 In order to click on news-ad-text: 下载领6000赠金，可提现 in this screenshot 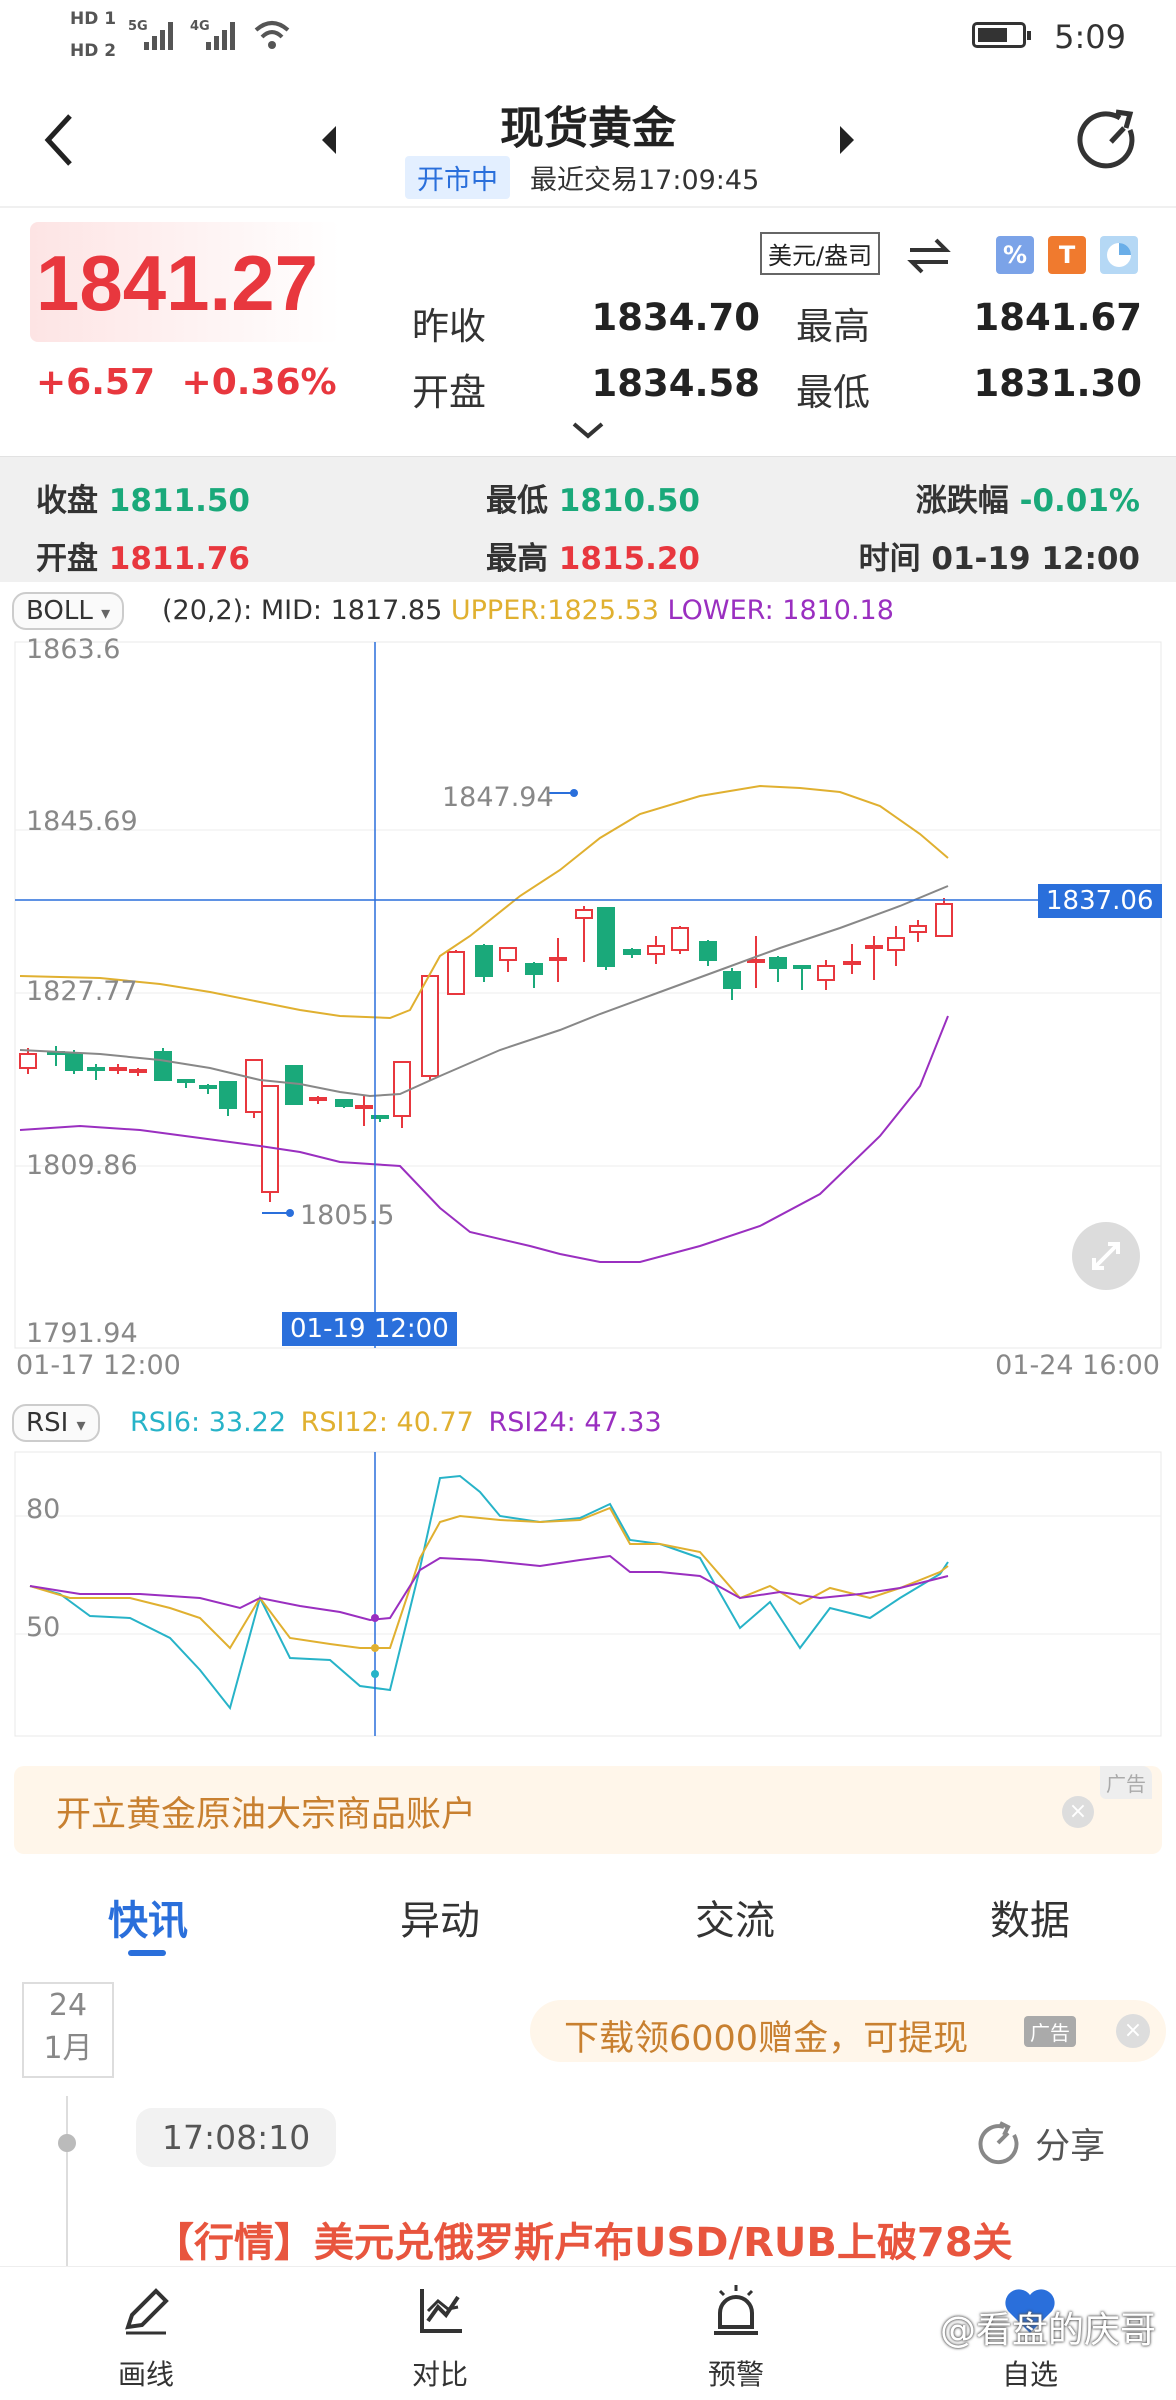, I will do `click(766, 2039)`.